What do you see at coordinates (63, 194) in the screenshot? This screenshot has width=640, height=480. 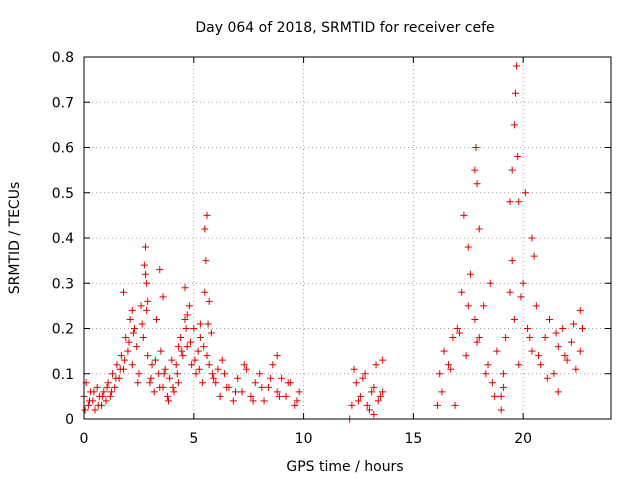 I see `y-tick-label: 0.5` at bounding box center [63, 194].